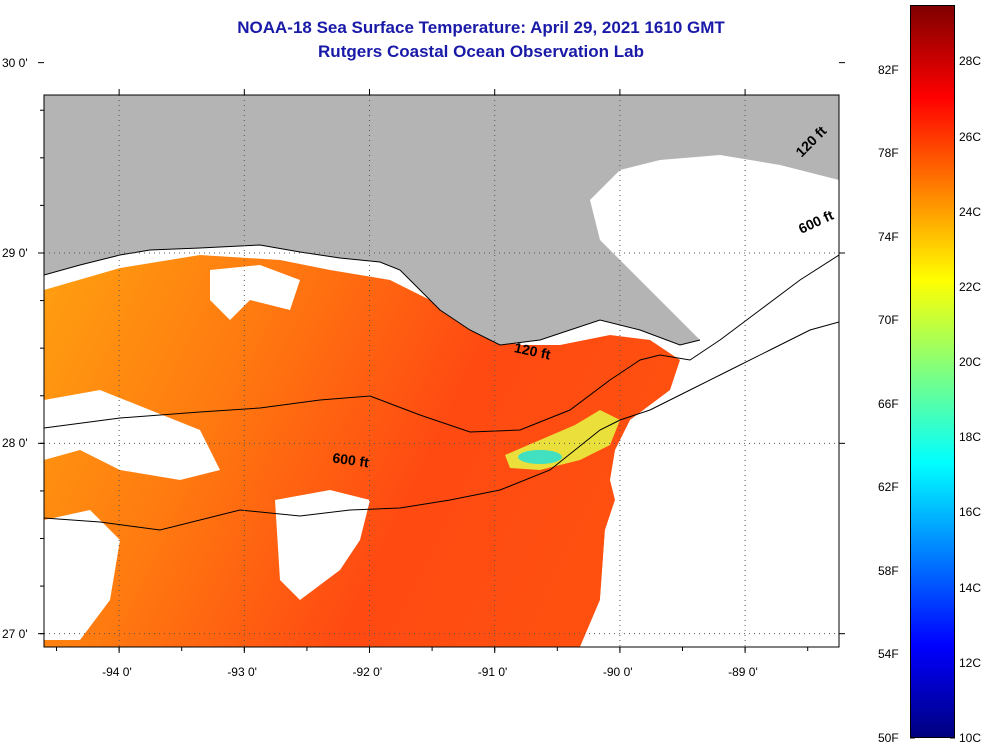  What do you see at coordinates (970, 362) in the screenshot?
I see `colorbar-celsius-label: 20C` at bounding box center [970, 362].